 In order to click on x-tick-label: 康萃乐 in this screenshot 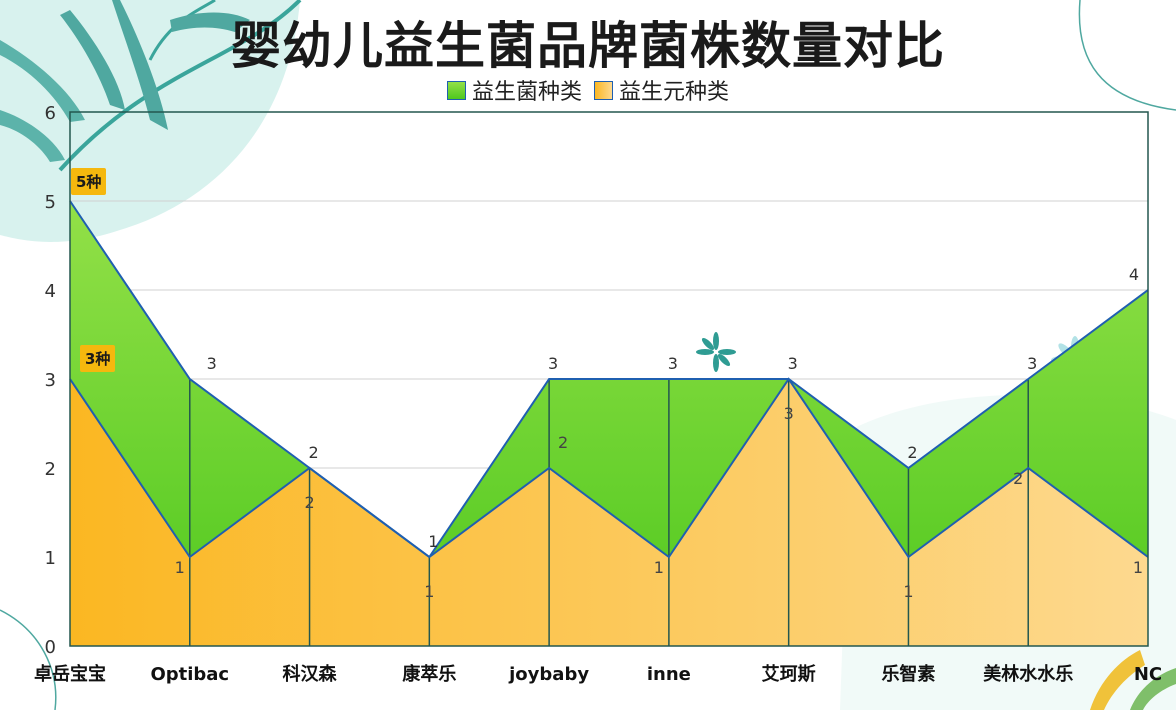, I will do `click(429, 674)`.